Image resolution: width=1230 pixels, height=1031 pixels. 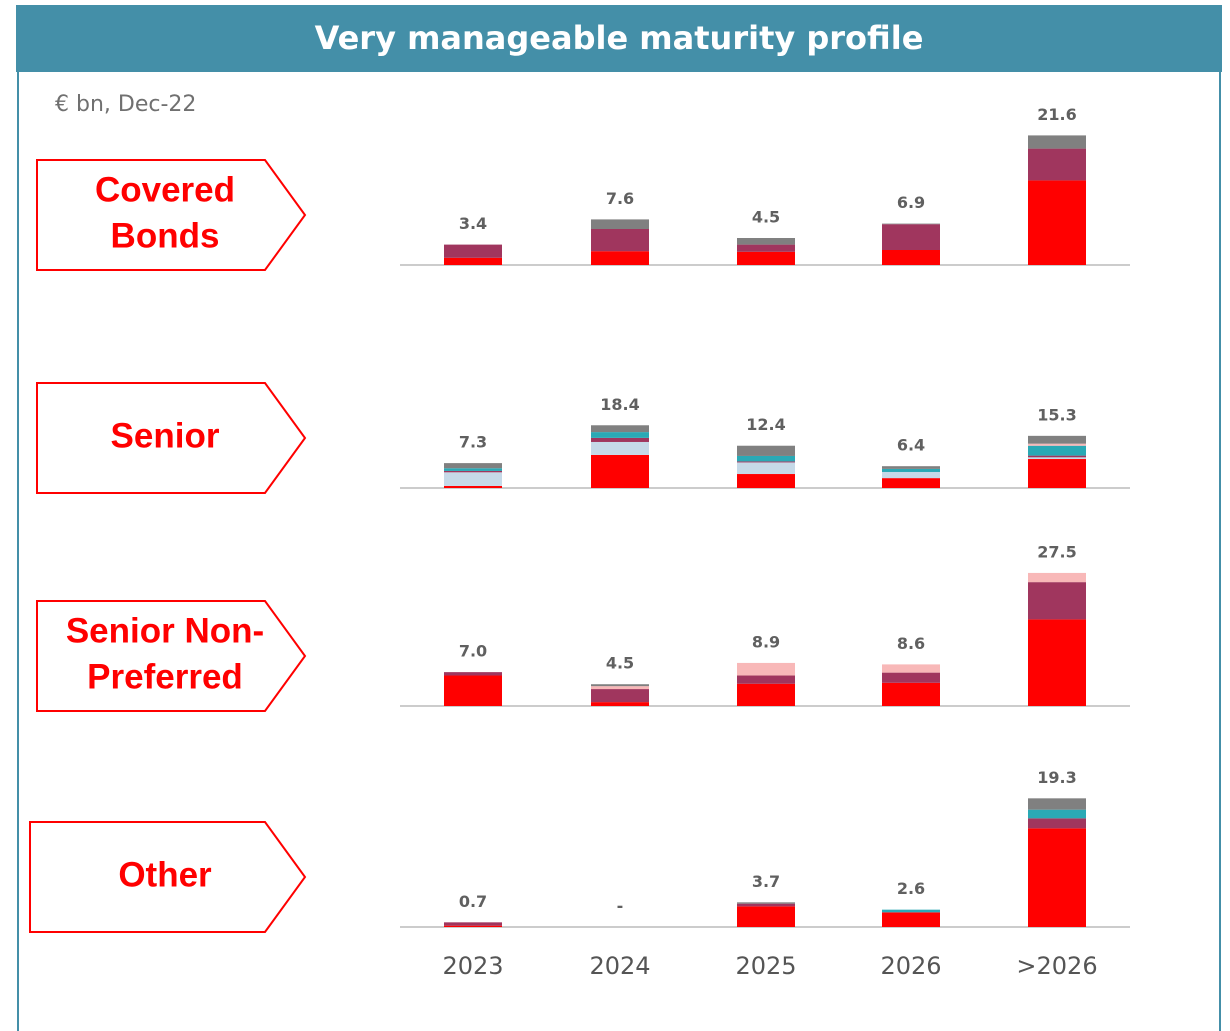 What do you see at coordinates (165, 676) in the screenshot?
I see `panel-label: Preferred` at bounding box center [165, 676].